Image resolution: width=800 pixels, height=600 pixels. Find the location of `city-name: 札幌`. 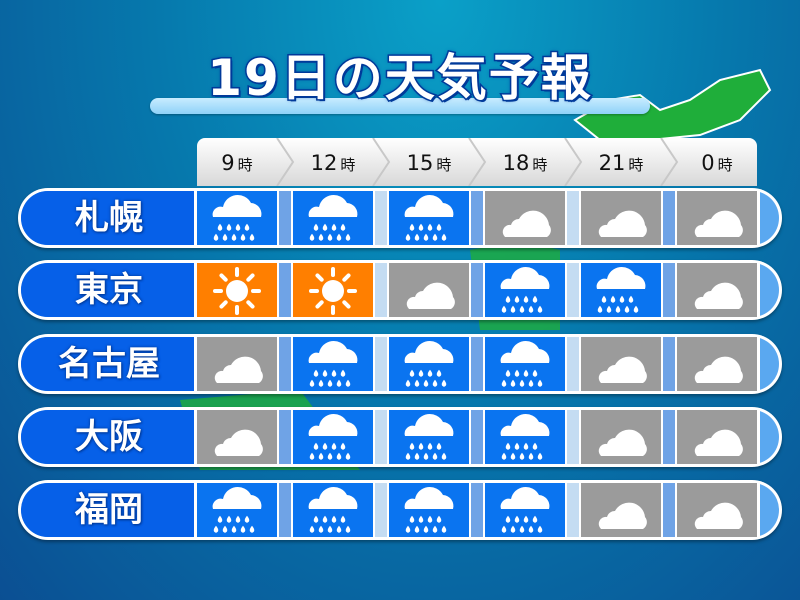

city-name: 札幌 is located at coordinates (109, 218).